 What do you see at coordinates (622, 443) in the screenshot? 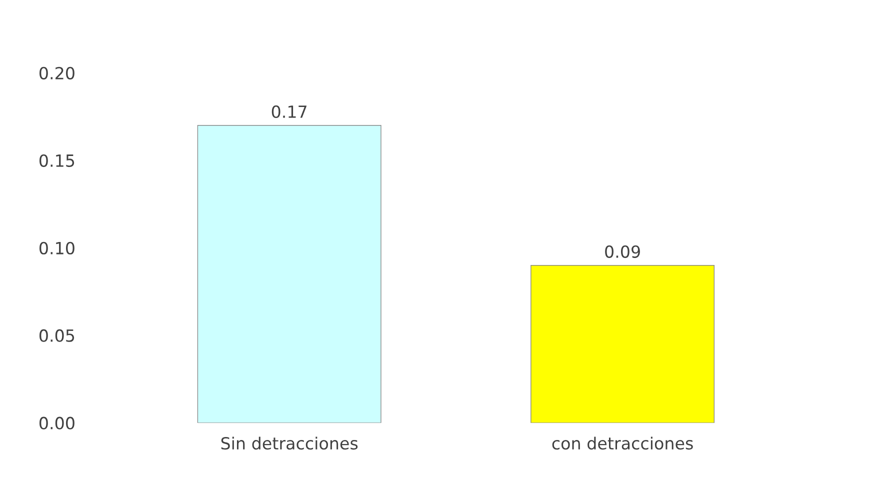
I see `x-tick-label: con detracciones` at bounding box center [622, 443].